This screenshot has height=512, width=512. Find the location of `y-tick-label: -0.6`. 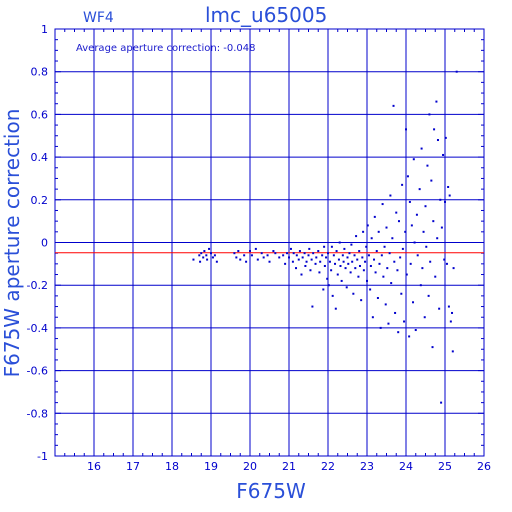

y-tick-label: -0.6 is located at coordinates (37, 371).